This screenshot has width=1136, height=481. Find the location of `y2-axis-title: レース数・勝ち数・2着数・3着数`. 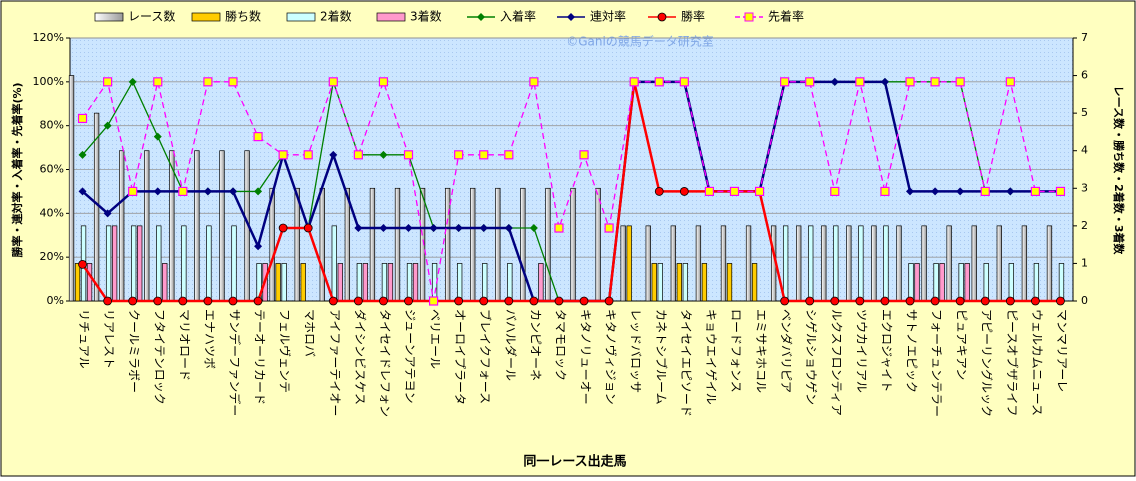

y2-axis-title: レース数・勝ち数・2着数・3着数 is located at coordinates (1119, 171).